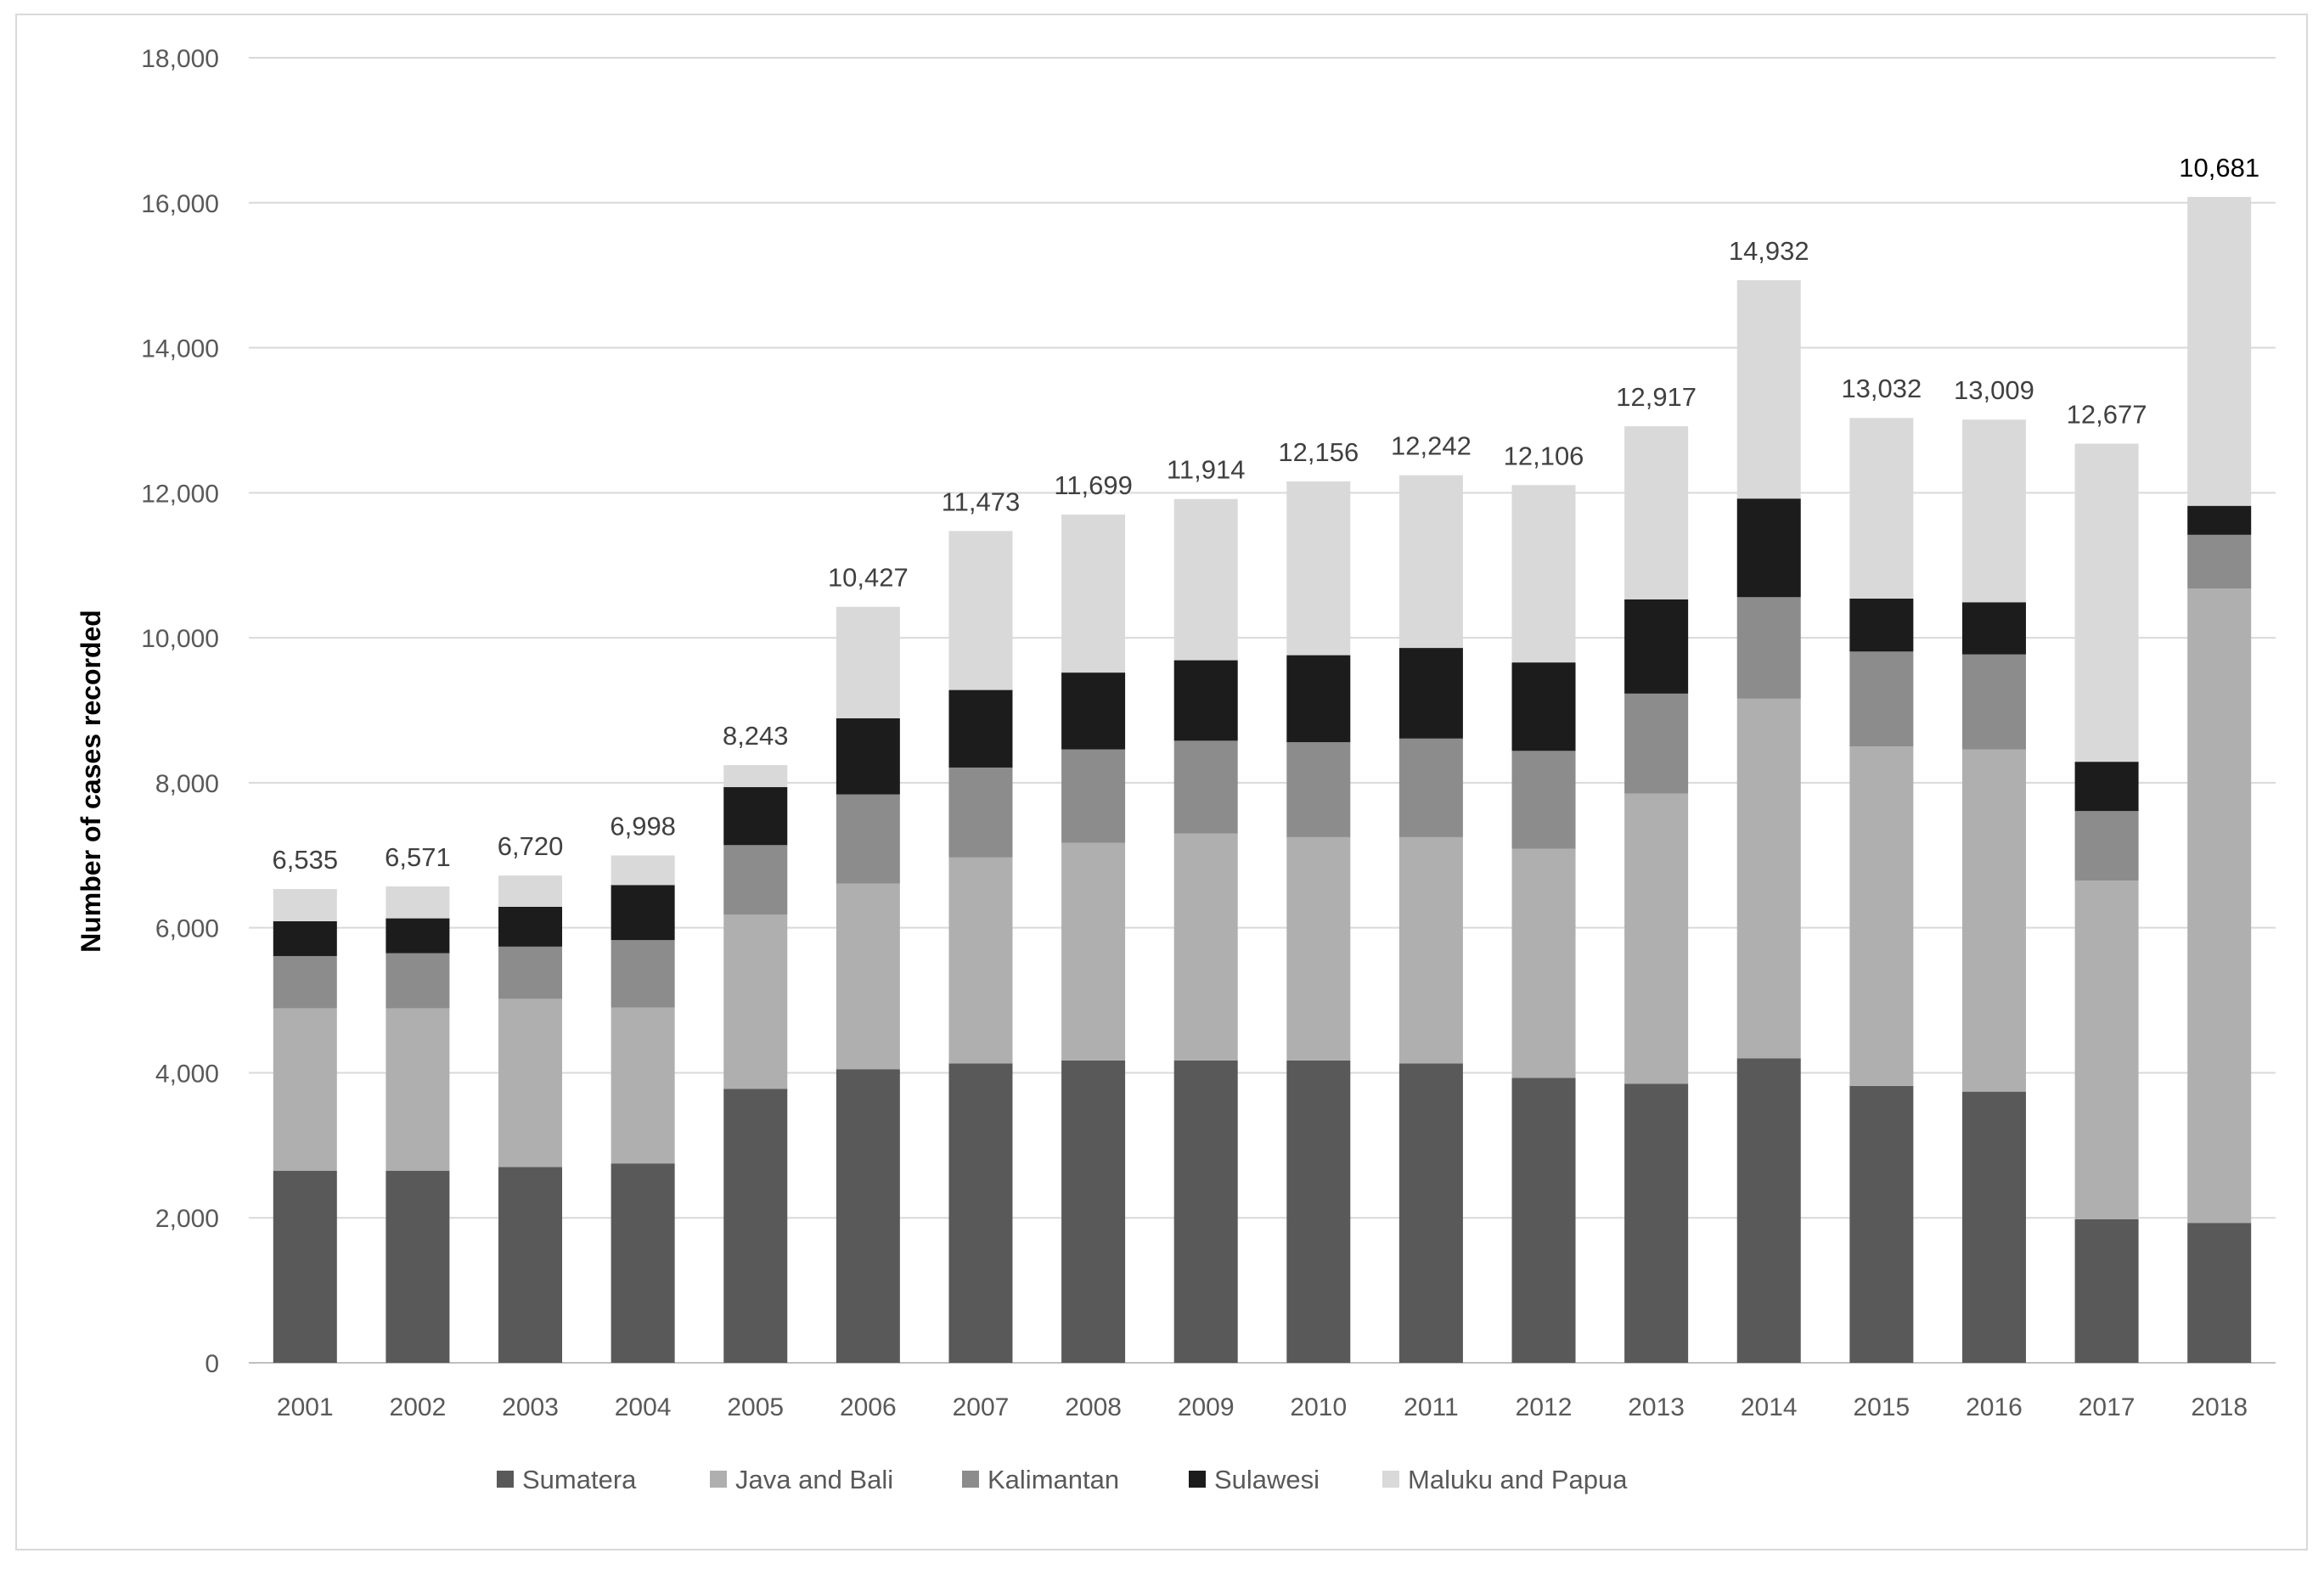 The image size is (2324, 1570). I want to click on x-tick-label: 2007, so click(981, 1407).